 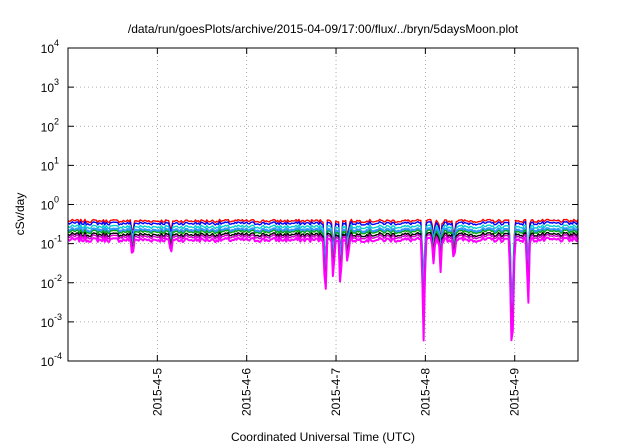 I want to click on y-tick-exponent: 0, so click(x=56, y=200).